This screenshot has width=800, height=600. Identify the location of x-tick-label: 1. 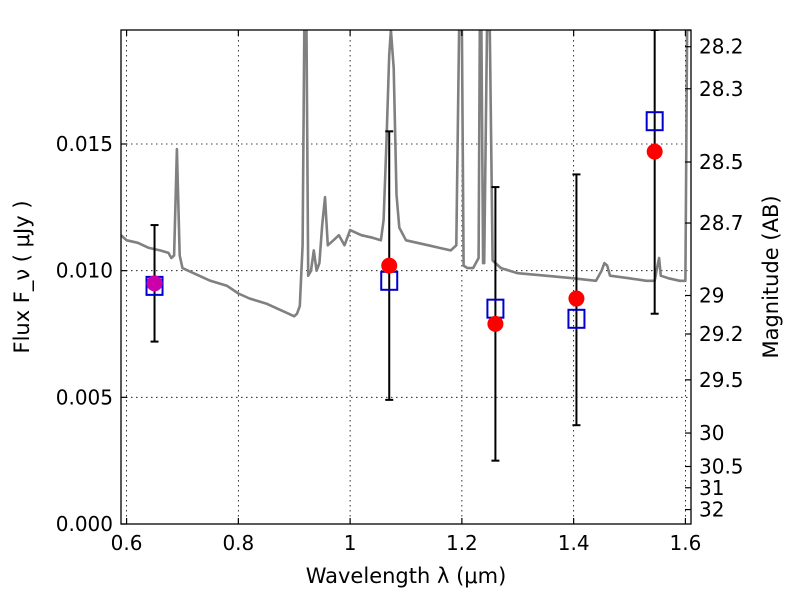
(350, 543).